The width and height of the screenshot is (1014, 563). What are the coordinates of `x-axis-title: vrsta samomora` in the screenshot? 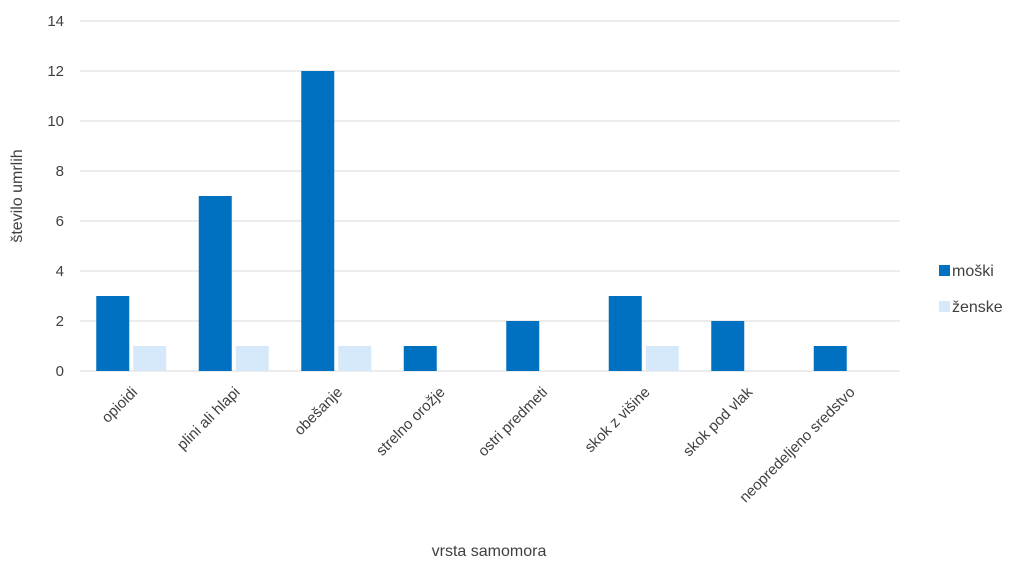 It's located at (489, 551).